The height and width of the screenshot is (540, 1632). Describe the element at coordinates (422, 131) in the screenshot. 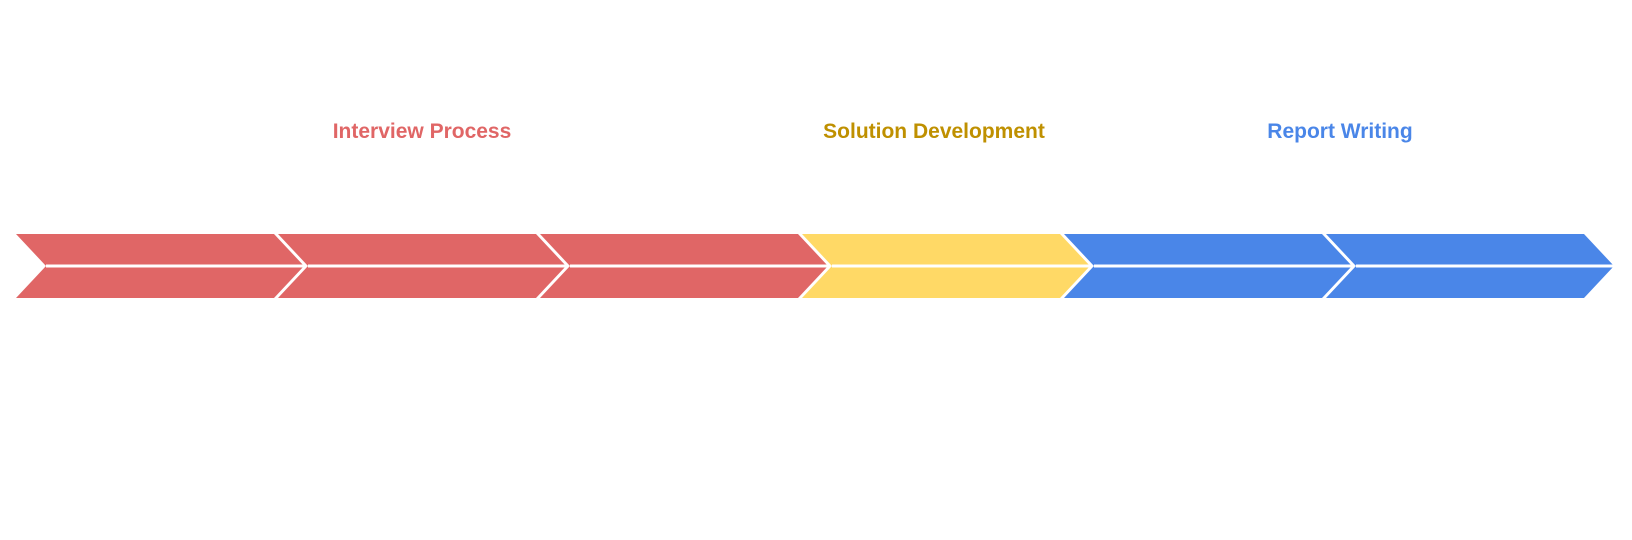

I see `phase-label-interview: Interview Process` at that location.